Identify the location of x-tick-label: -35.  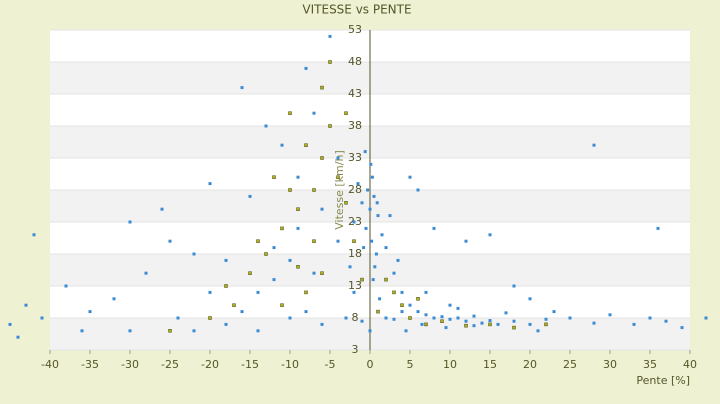
(90, 364).